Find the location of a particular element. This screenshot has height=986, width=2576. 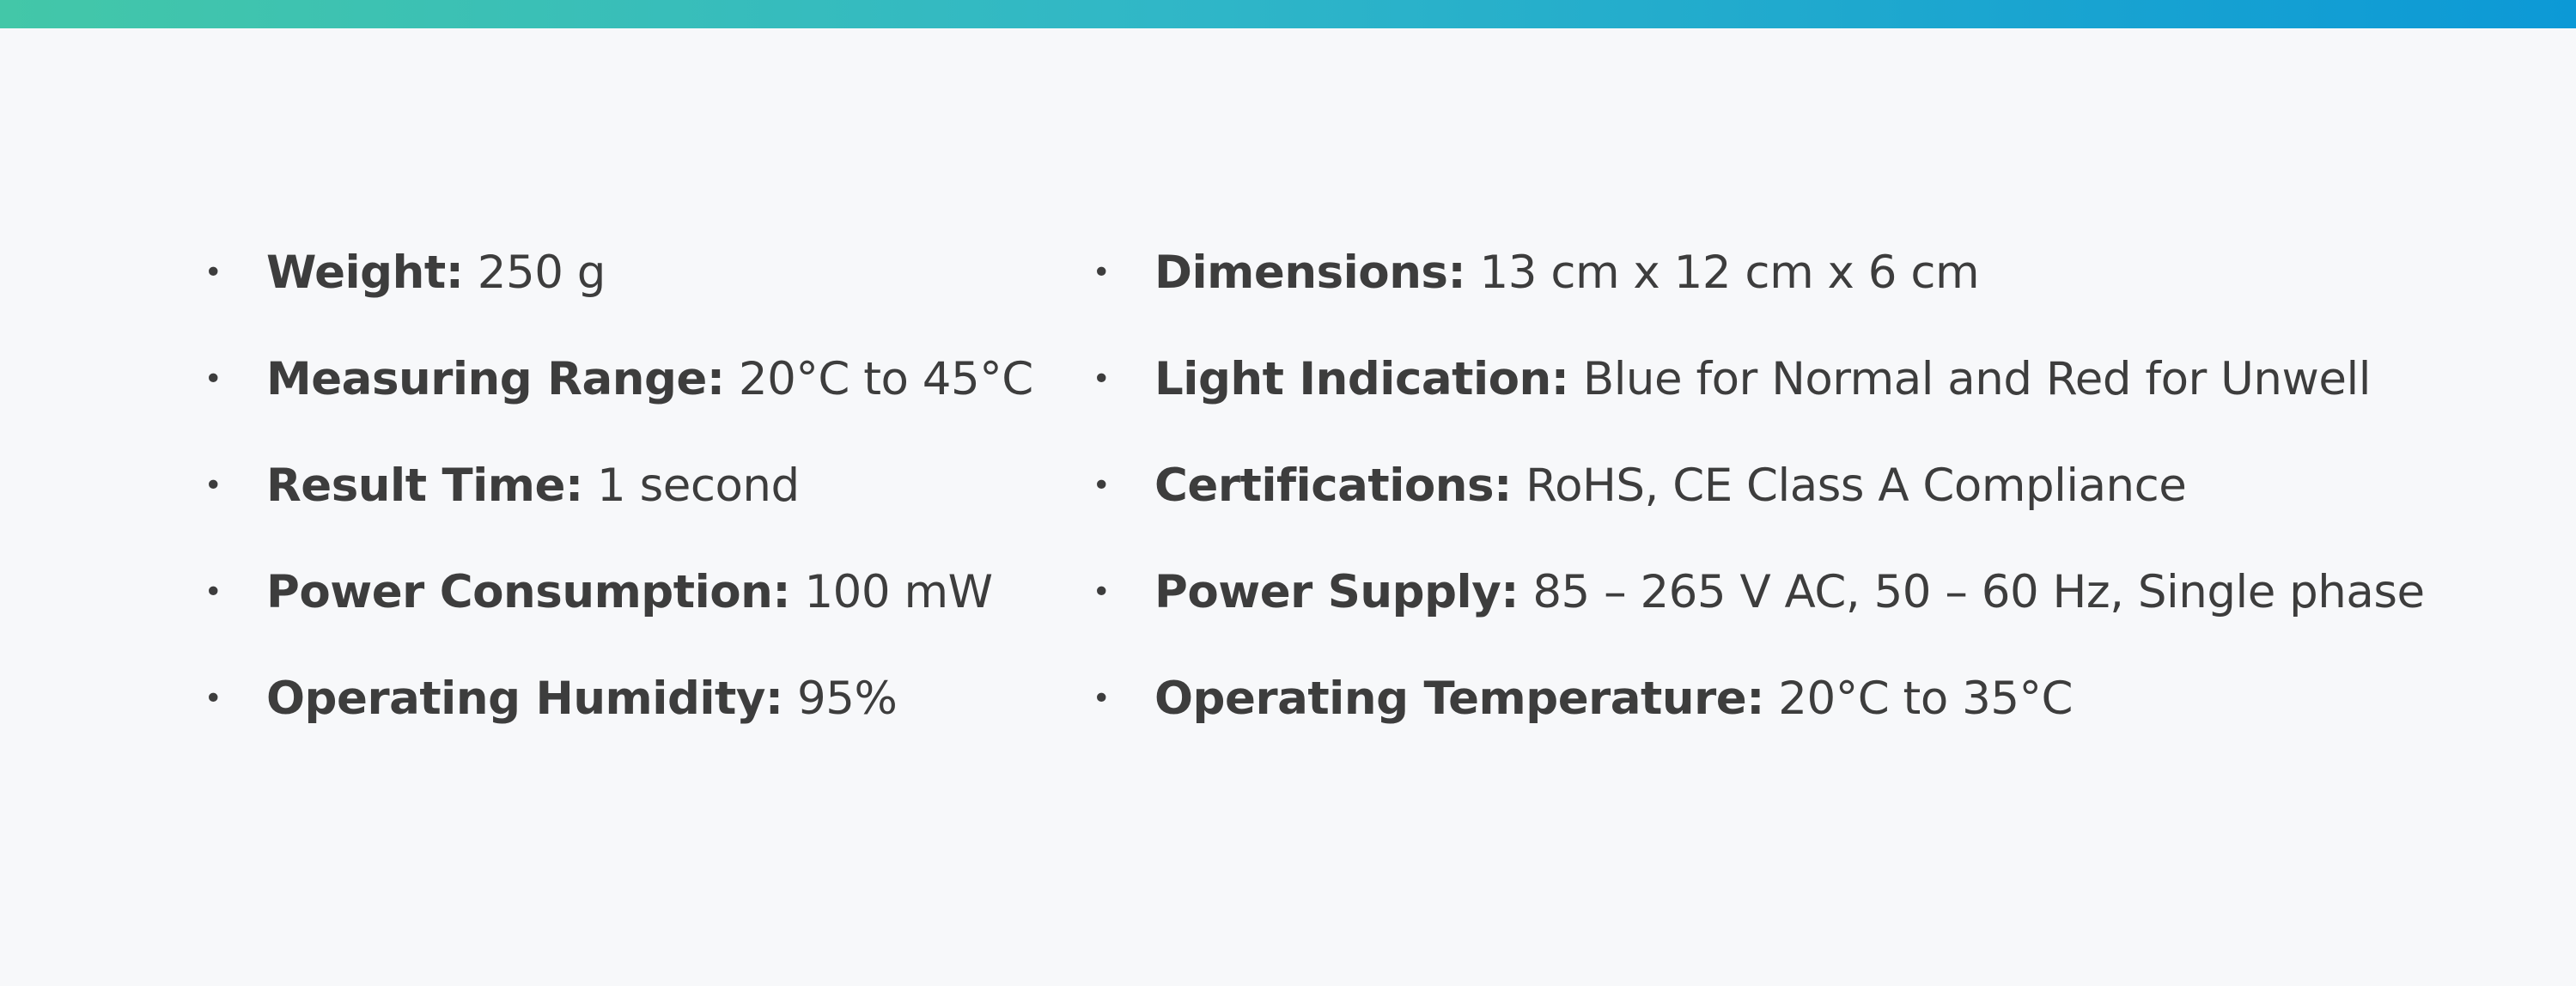

spec-label: Certifications: is located at coordinates (1333, 486).